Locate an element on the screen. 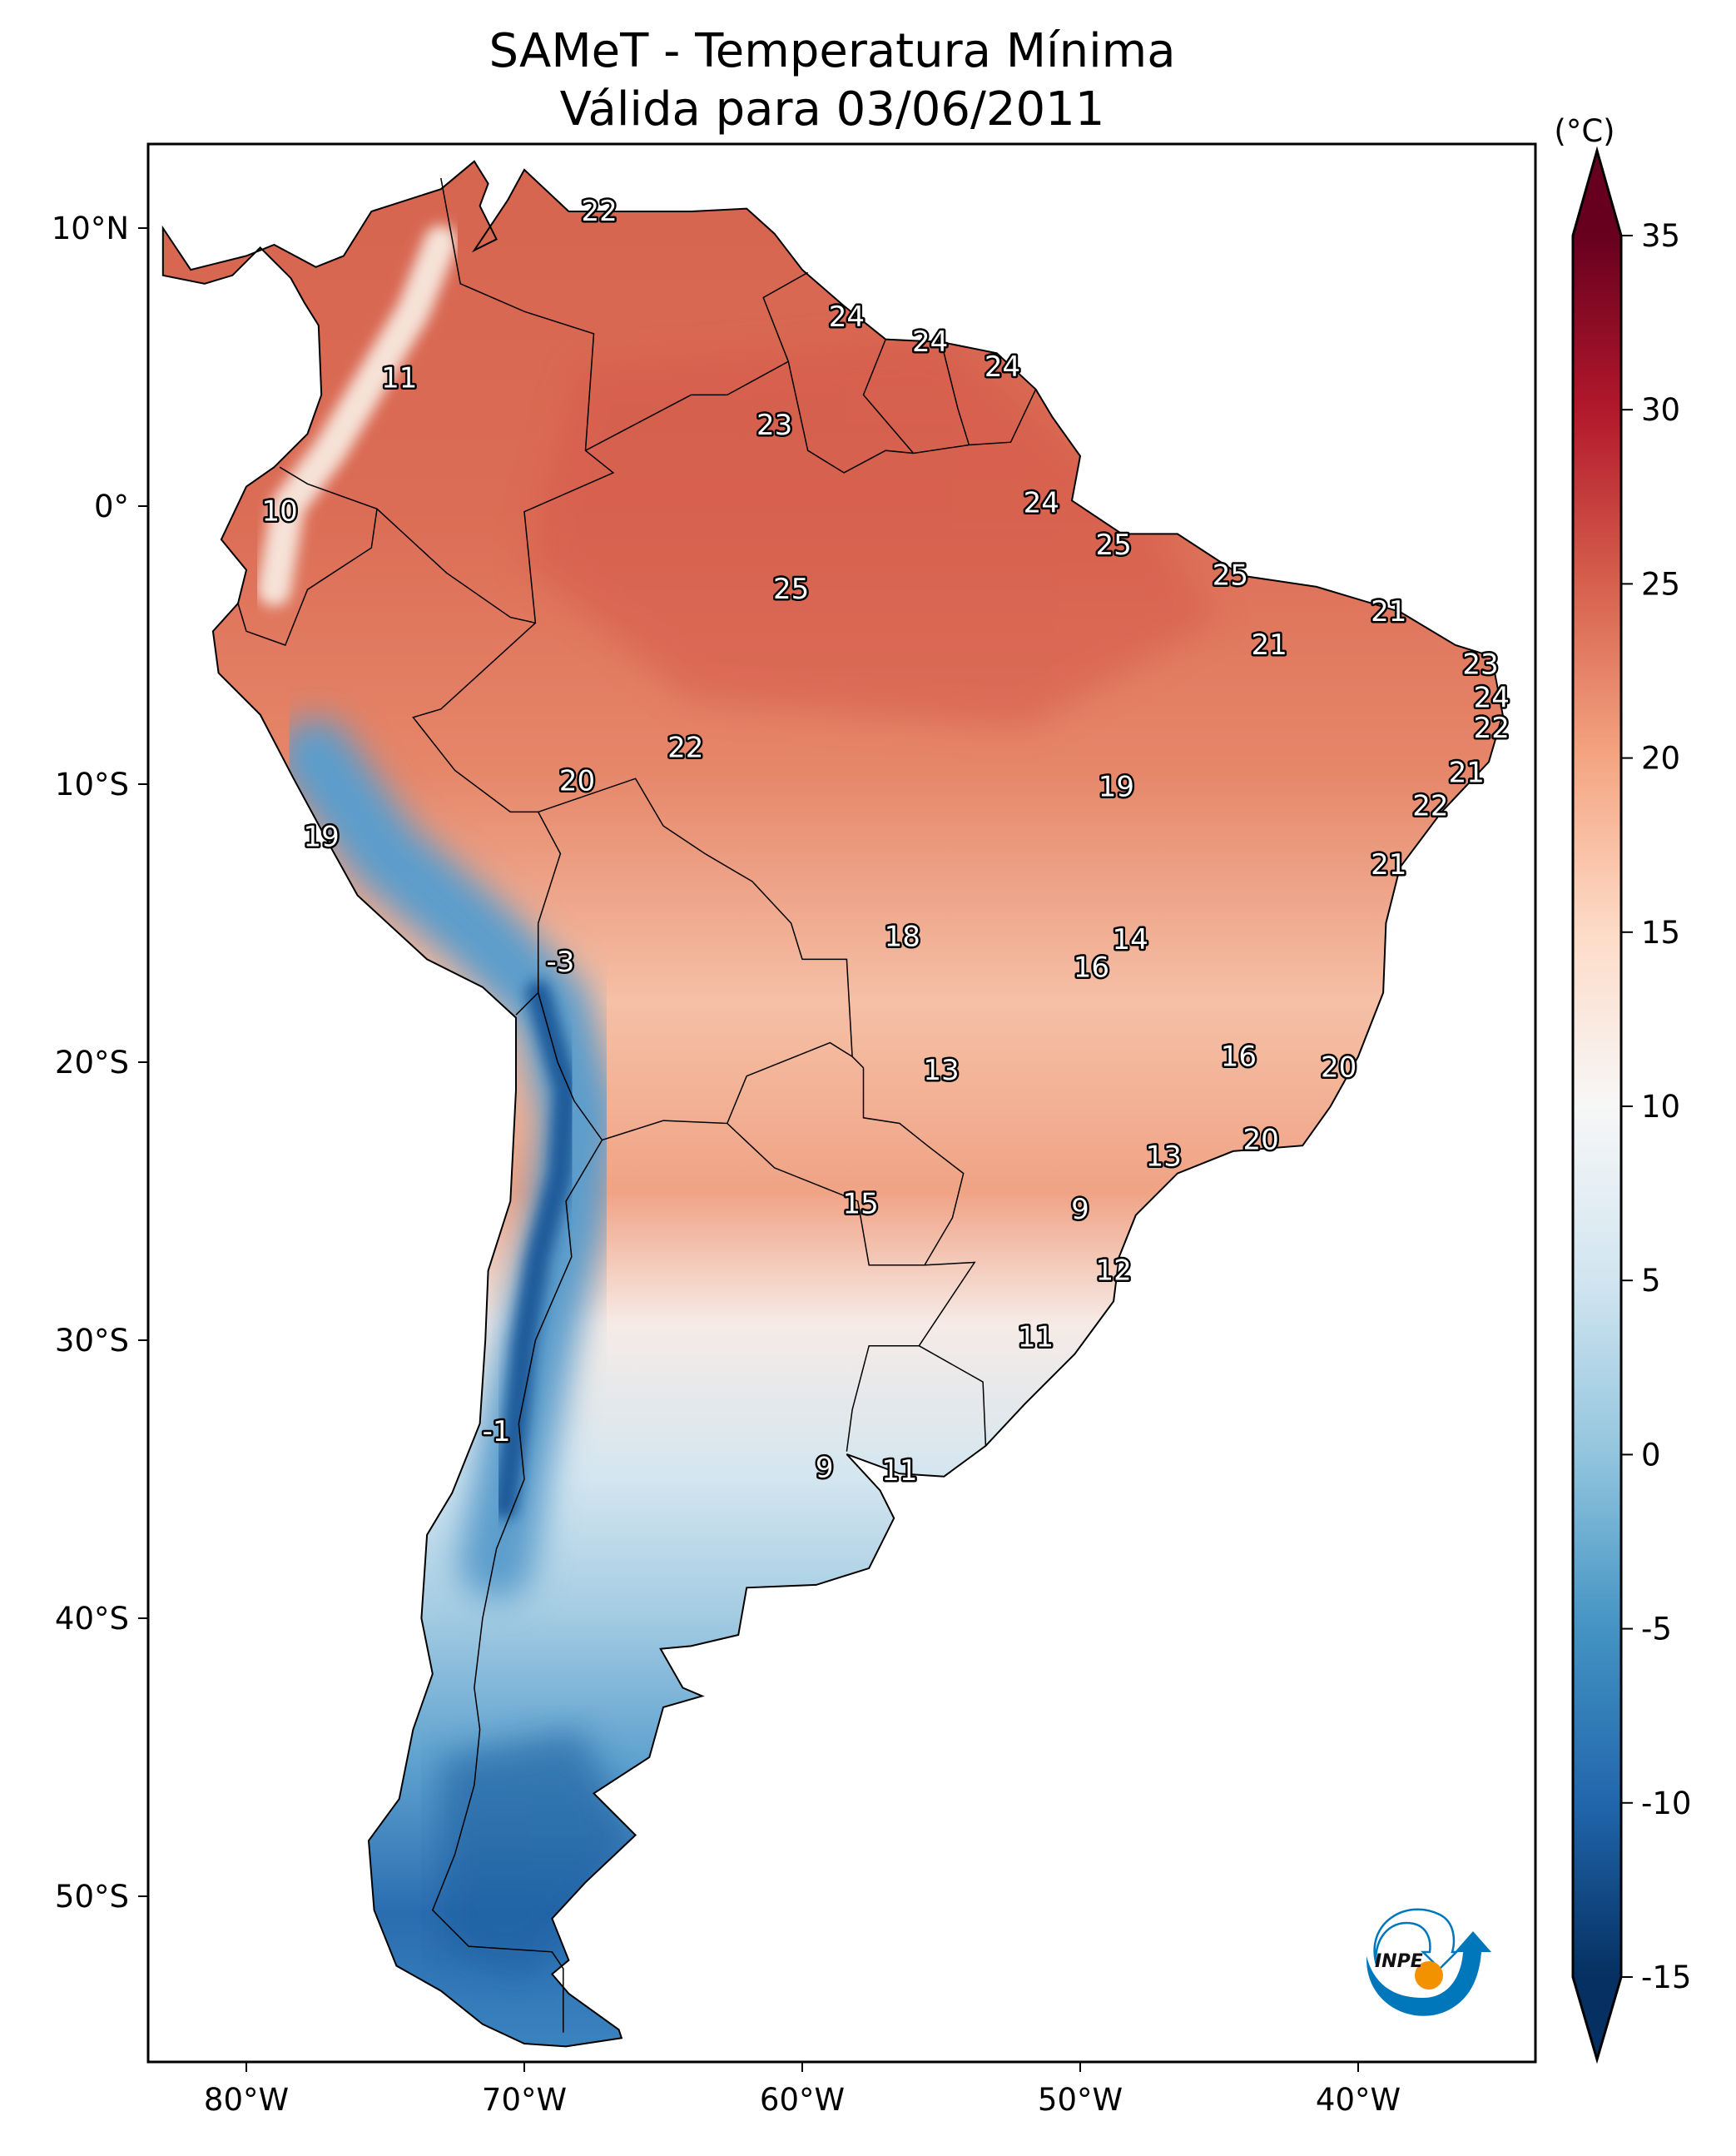  colorbar-tick-label: 5 is located at coordinates (1651, 1281).